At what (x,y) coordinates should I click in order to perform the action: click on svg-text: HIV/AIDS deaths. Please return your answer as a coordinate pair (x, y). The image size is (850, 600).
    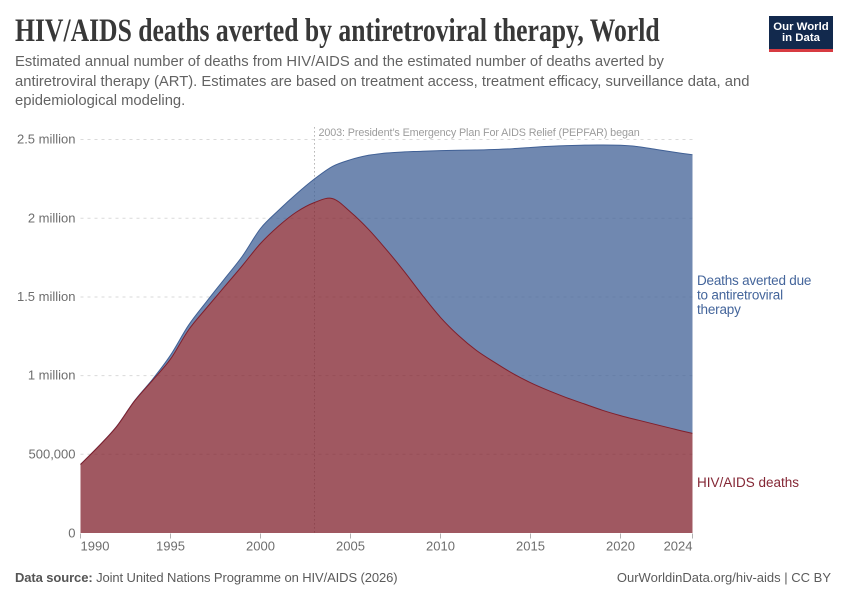
    Looking at the image, I should click on (748, 482).